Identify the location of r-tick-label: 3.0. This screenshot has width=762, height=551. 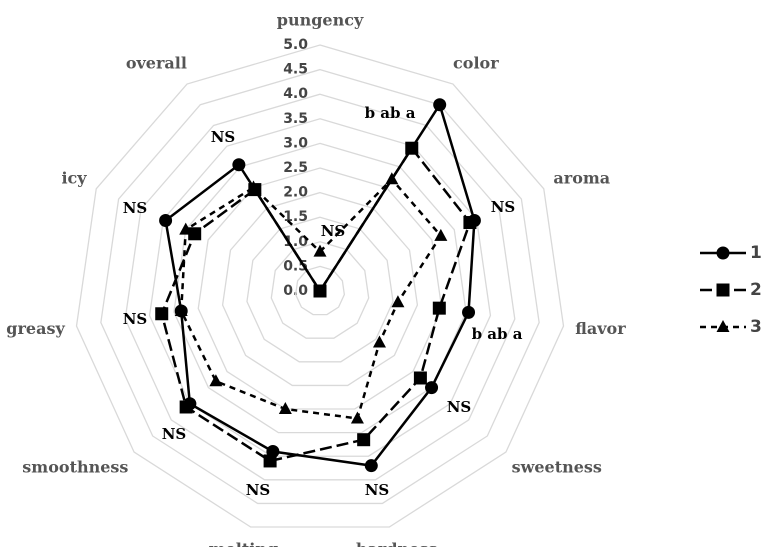
(295, 143).